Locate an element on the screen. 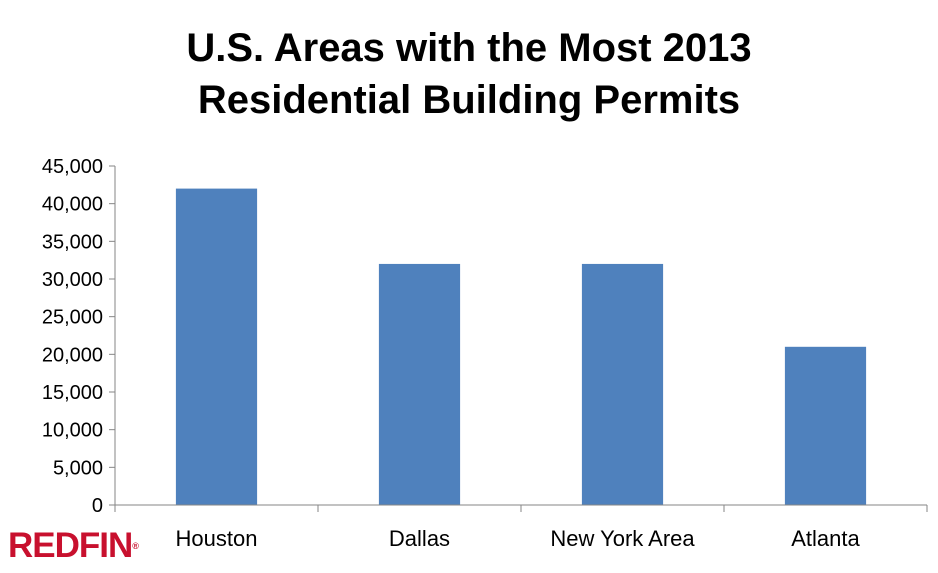  x-tick-label: Houston is located at coordinates (217, 538).